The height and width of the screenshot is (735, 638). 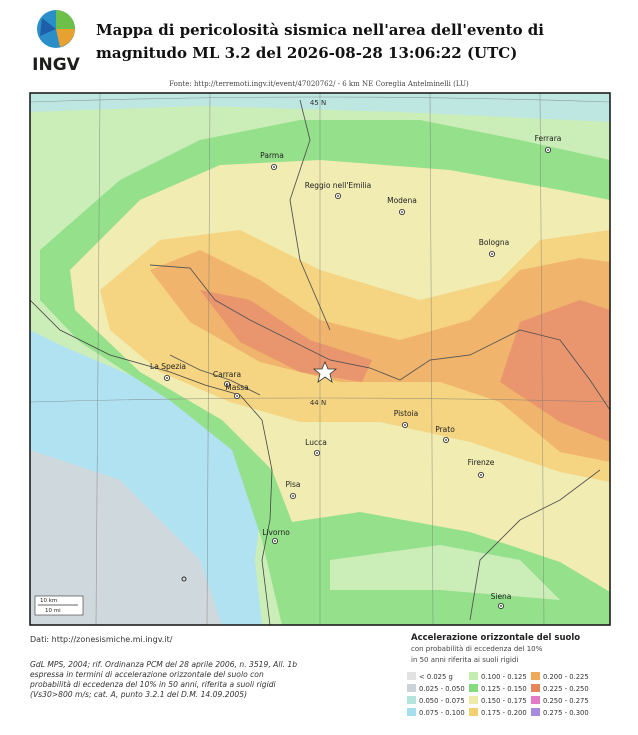 What do you see at coordinates (442, 689) in the screenshot?
I see `legend-label: 0.025 - 0.050` at bounding box center [442, 689].